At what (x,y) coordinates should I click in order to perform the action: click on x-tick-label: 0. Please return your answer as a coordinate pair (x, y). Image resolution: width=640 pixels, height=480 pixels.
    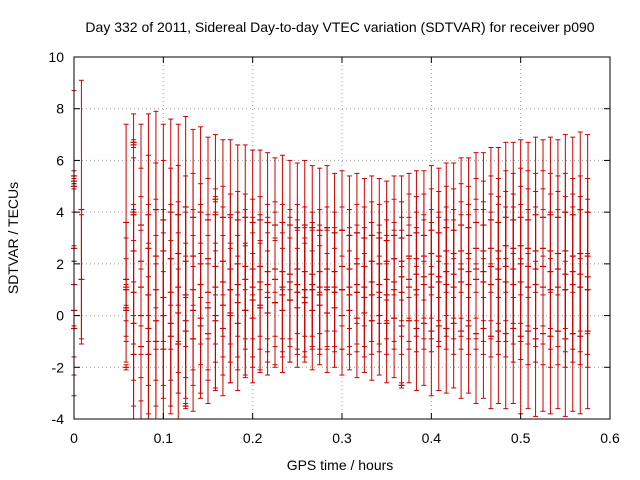
    Looking at the image, I should click on (74, 438).